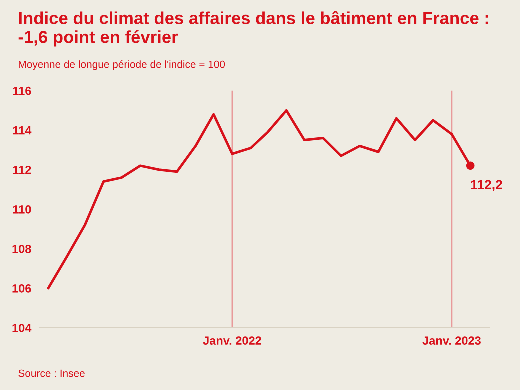  Describe the element at coordinates (22, 170) in the screenshot. I see `y-tick-label: 112` at that location.